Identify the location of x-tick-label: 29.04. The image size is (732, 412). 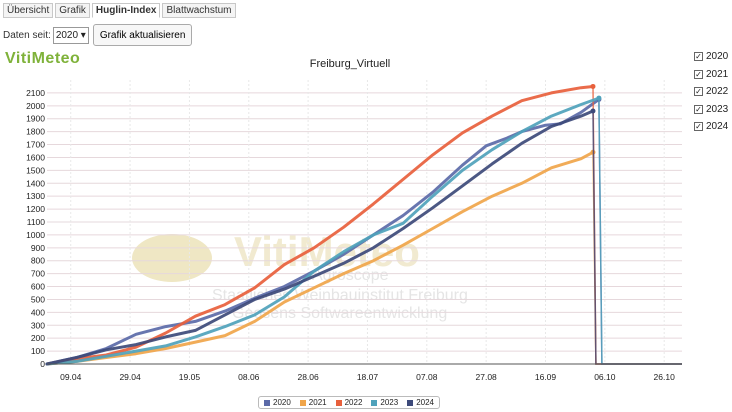
(130, 377).